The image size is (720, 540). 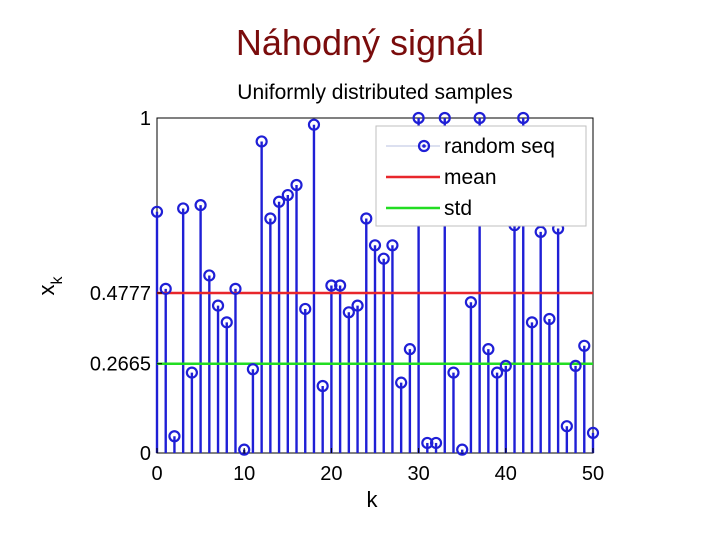 What do you see at coordinates (506, 474) in the screenshot?
I see `x-tick-label: 40` at bounding box center [506, 474].